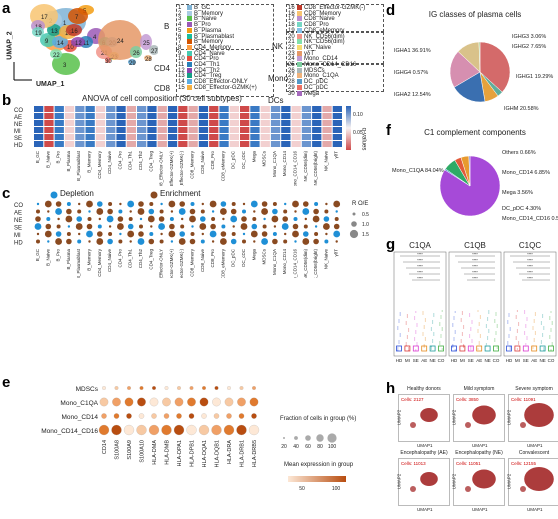  I want to click on dotplot-col-label: Mono_C1QA, so click(274, 262).